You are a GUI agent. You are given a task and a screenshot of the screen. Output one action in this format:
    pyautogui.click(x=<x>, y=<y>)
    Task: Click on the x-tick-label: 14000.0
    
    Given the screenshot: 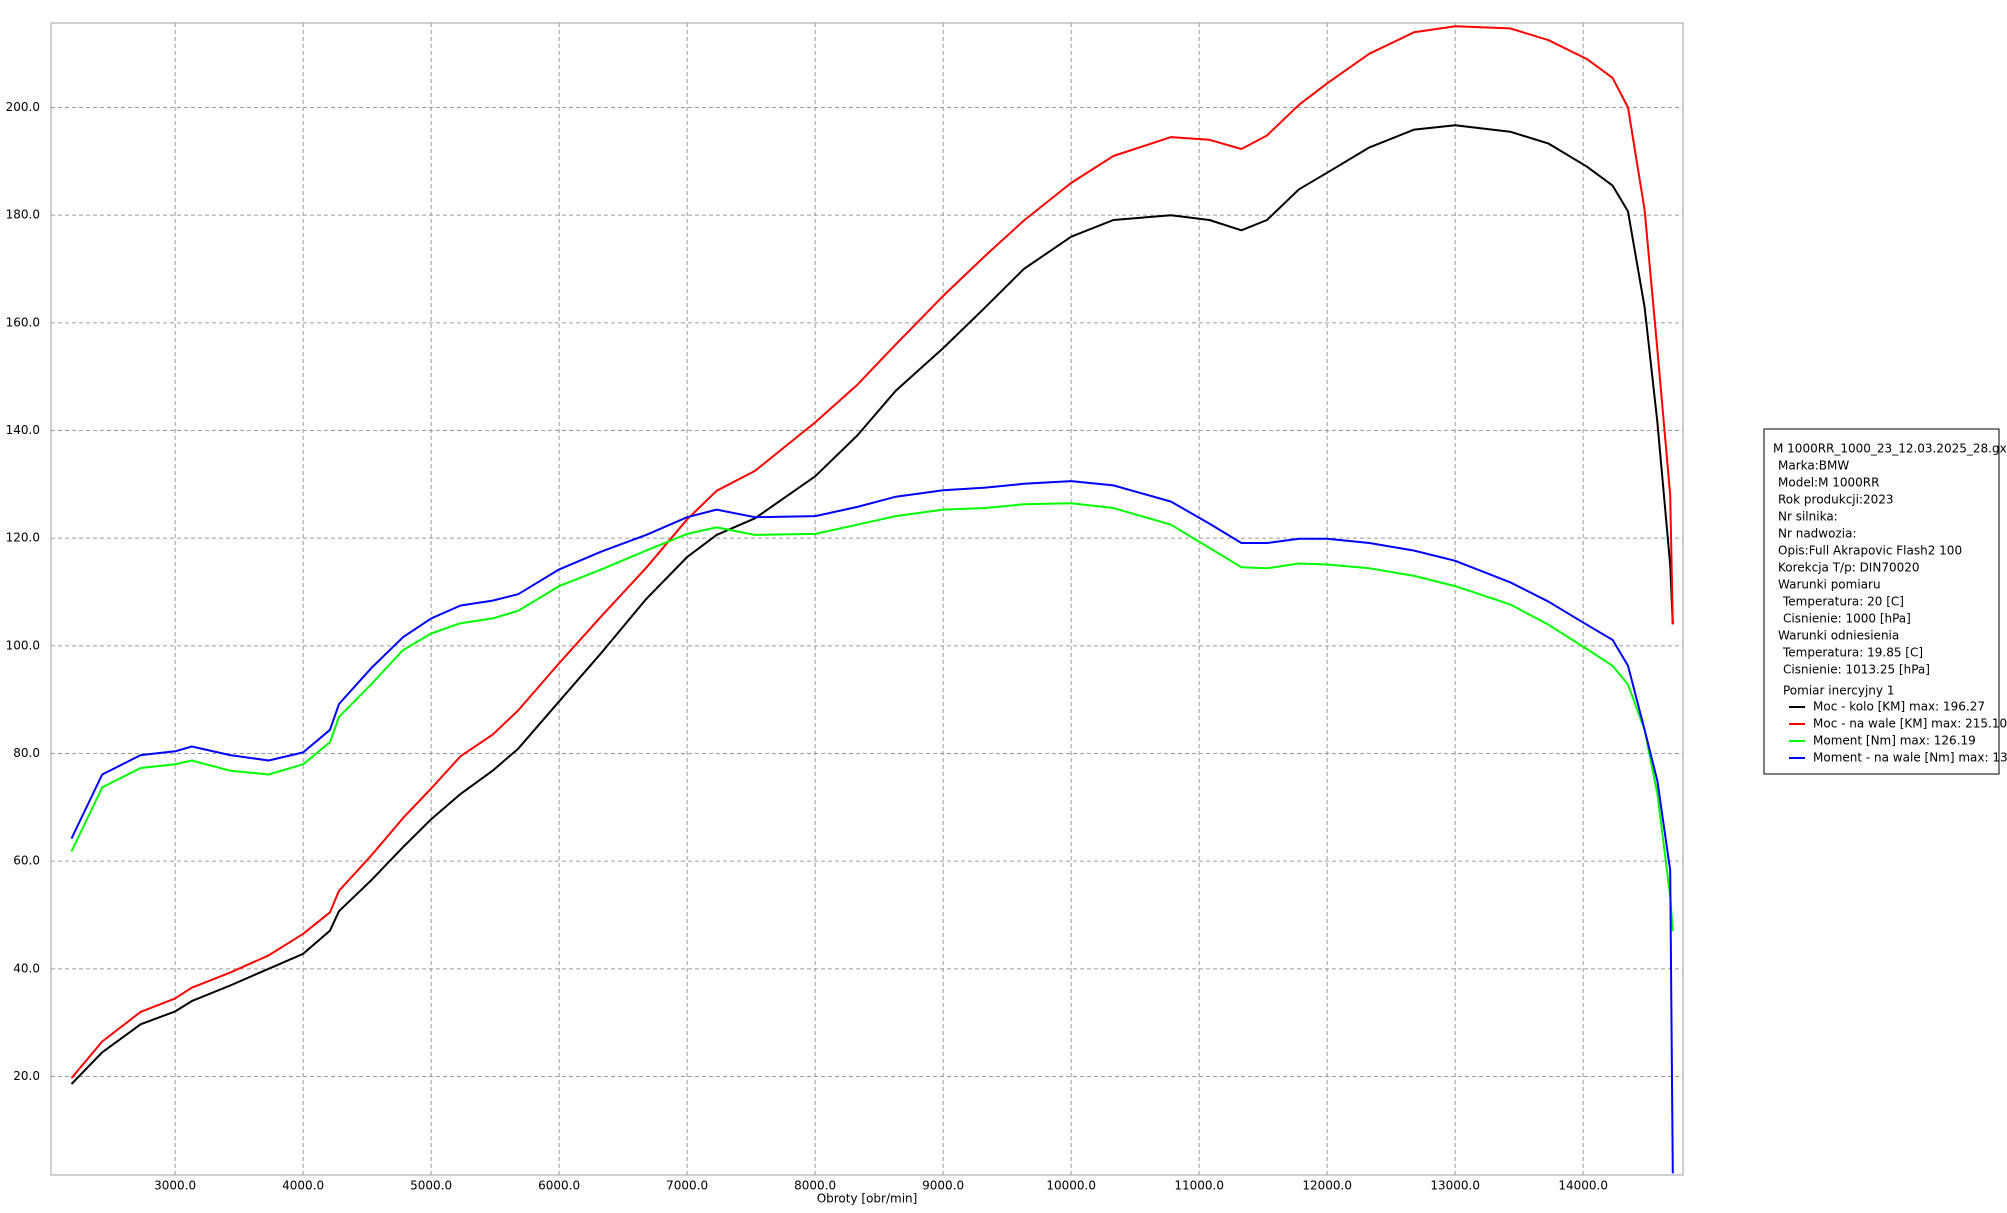 What is the action you would take?
    pyautogui.click(x=1583, y=1186)
    